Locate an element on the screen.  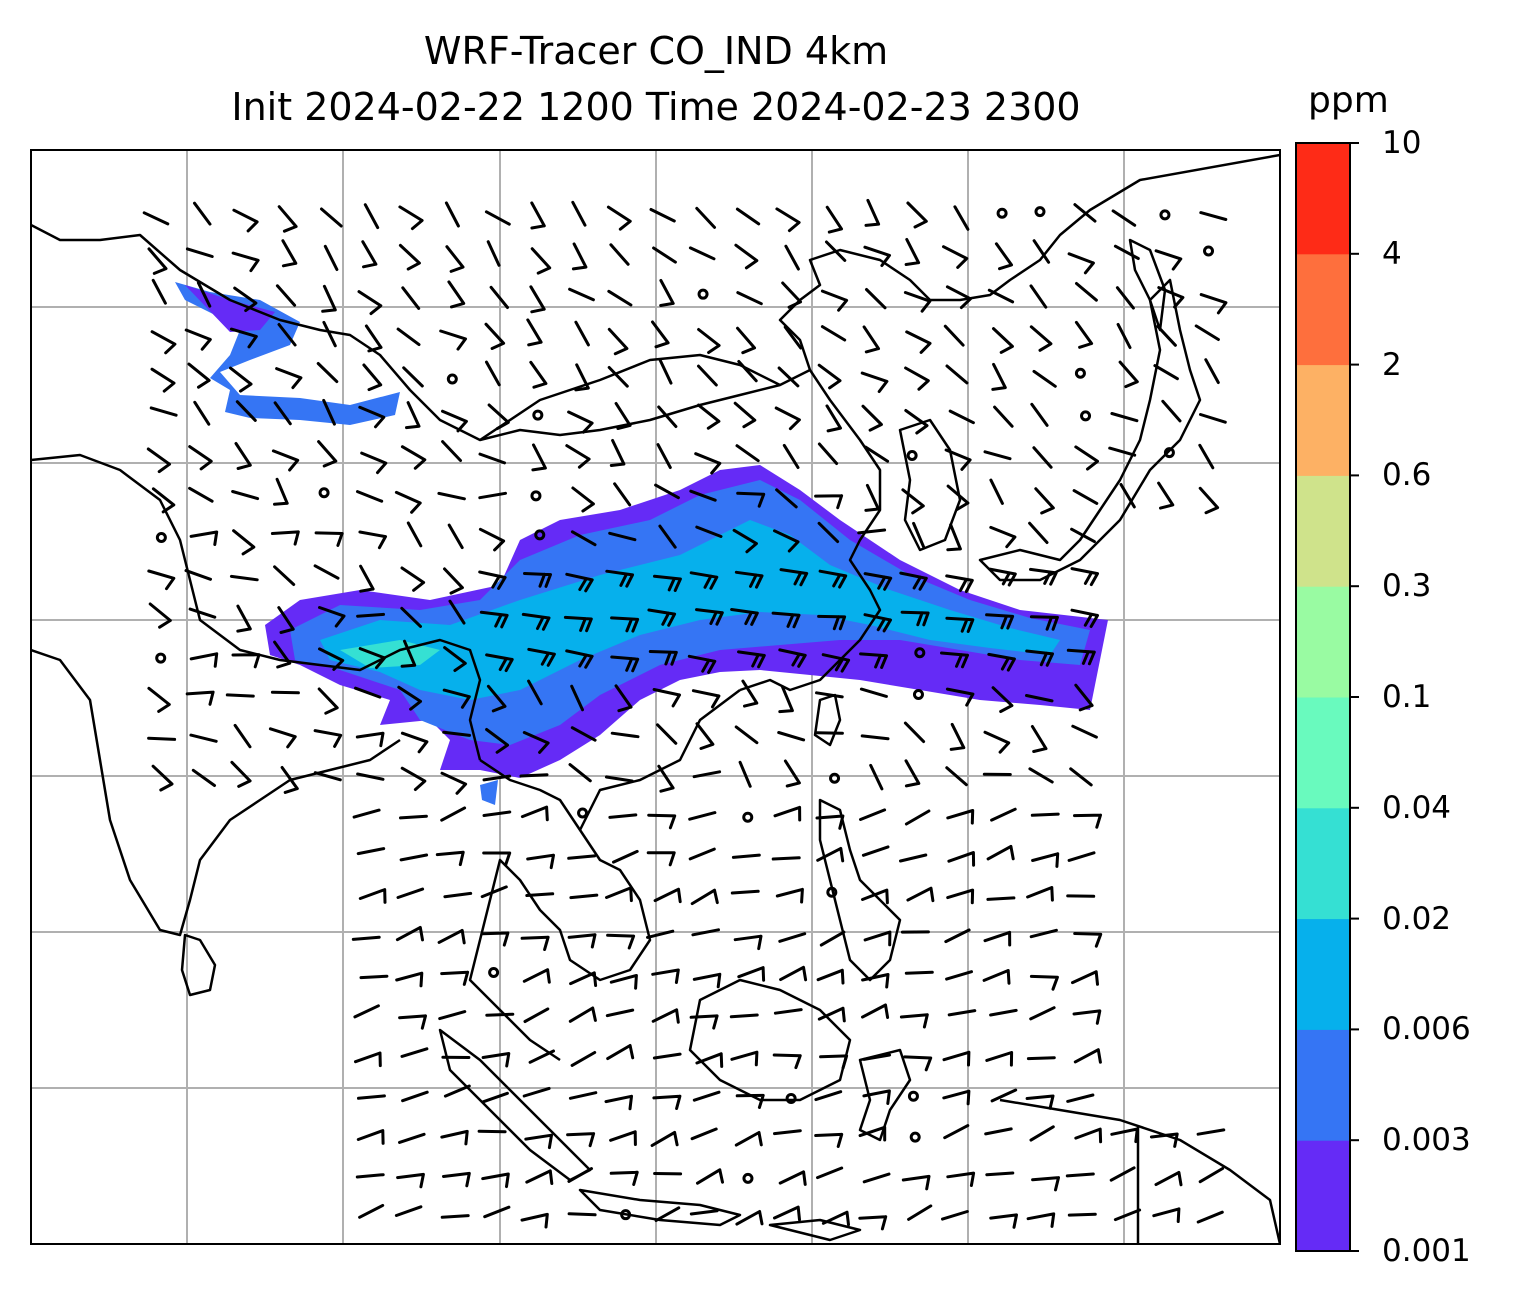
plume-nw-arm-inner is located at coordinates (230, 308).